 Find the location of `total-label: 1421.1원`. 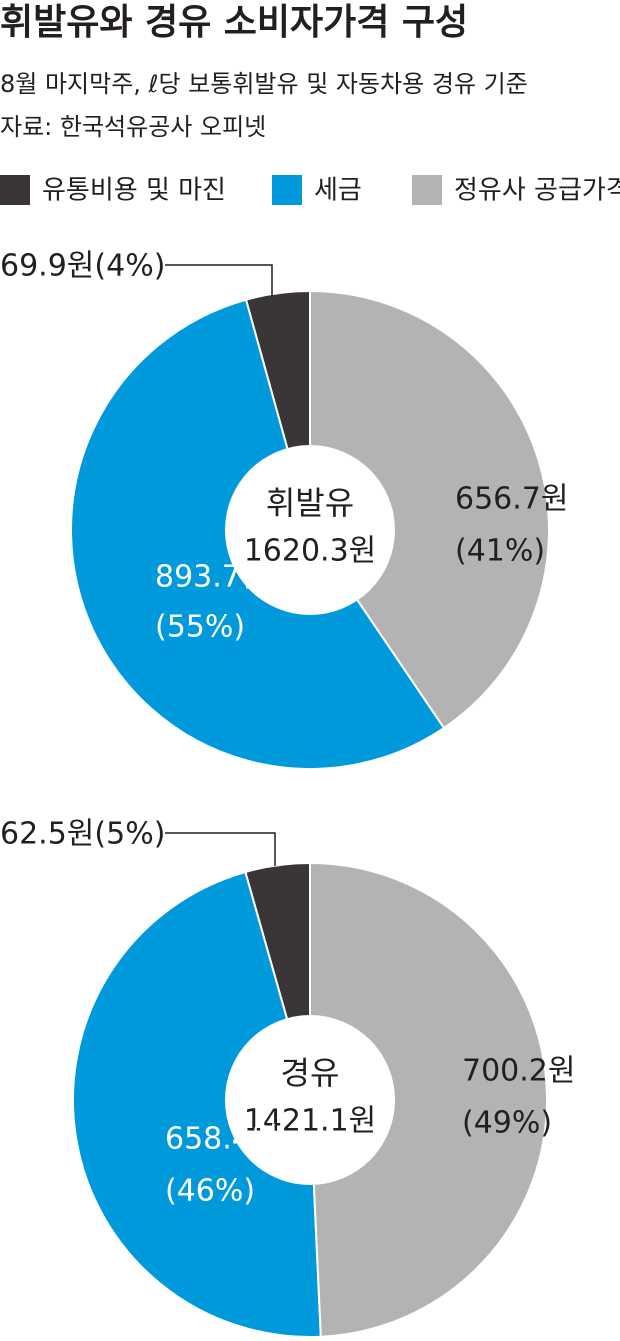

total-label: 1421.1원 is located at coordinates (310, 1121).